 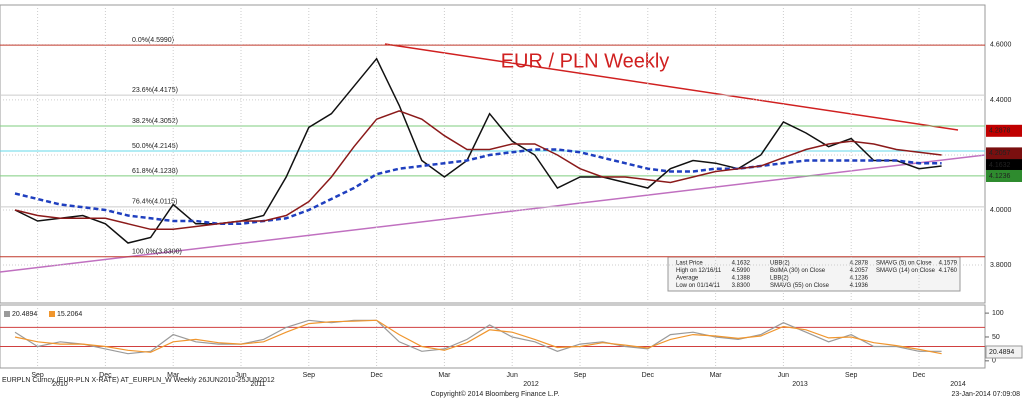 I want to click on oscillator-tag, so click(x=1004, y=352).